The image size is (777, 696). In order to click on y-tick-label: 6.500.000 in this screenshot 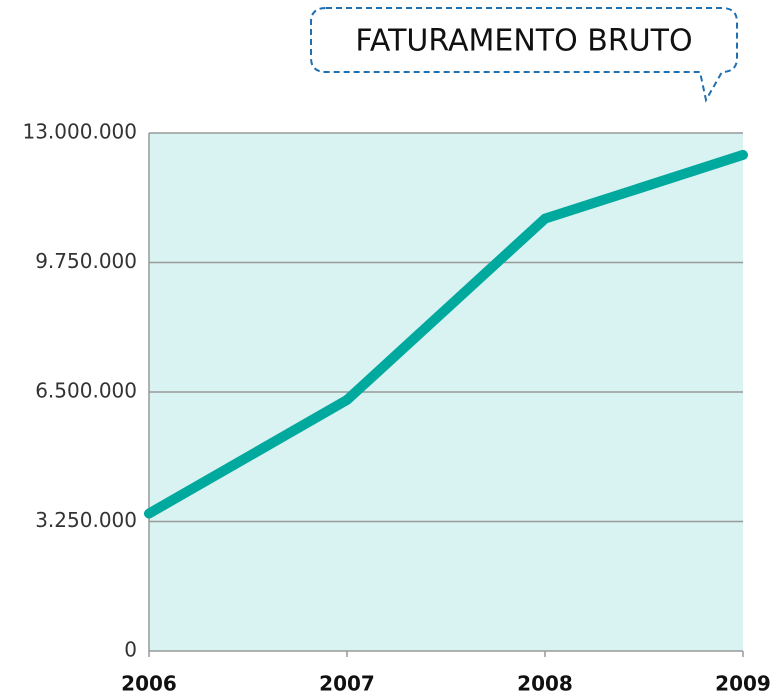, I will do `click(86, 391)`.